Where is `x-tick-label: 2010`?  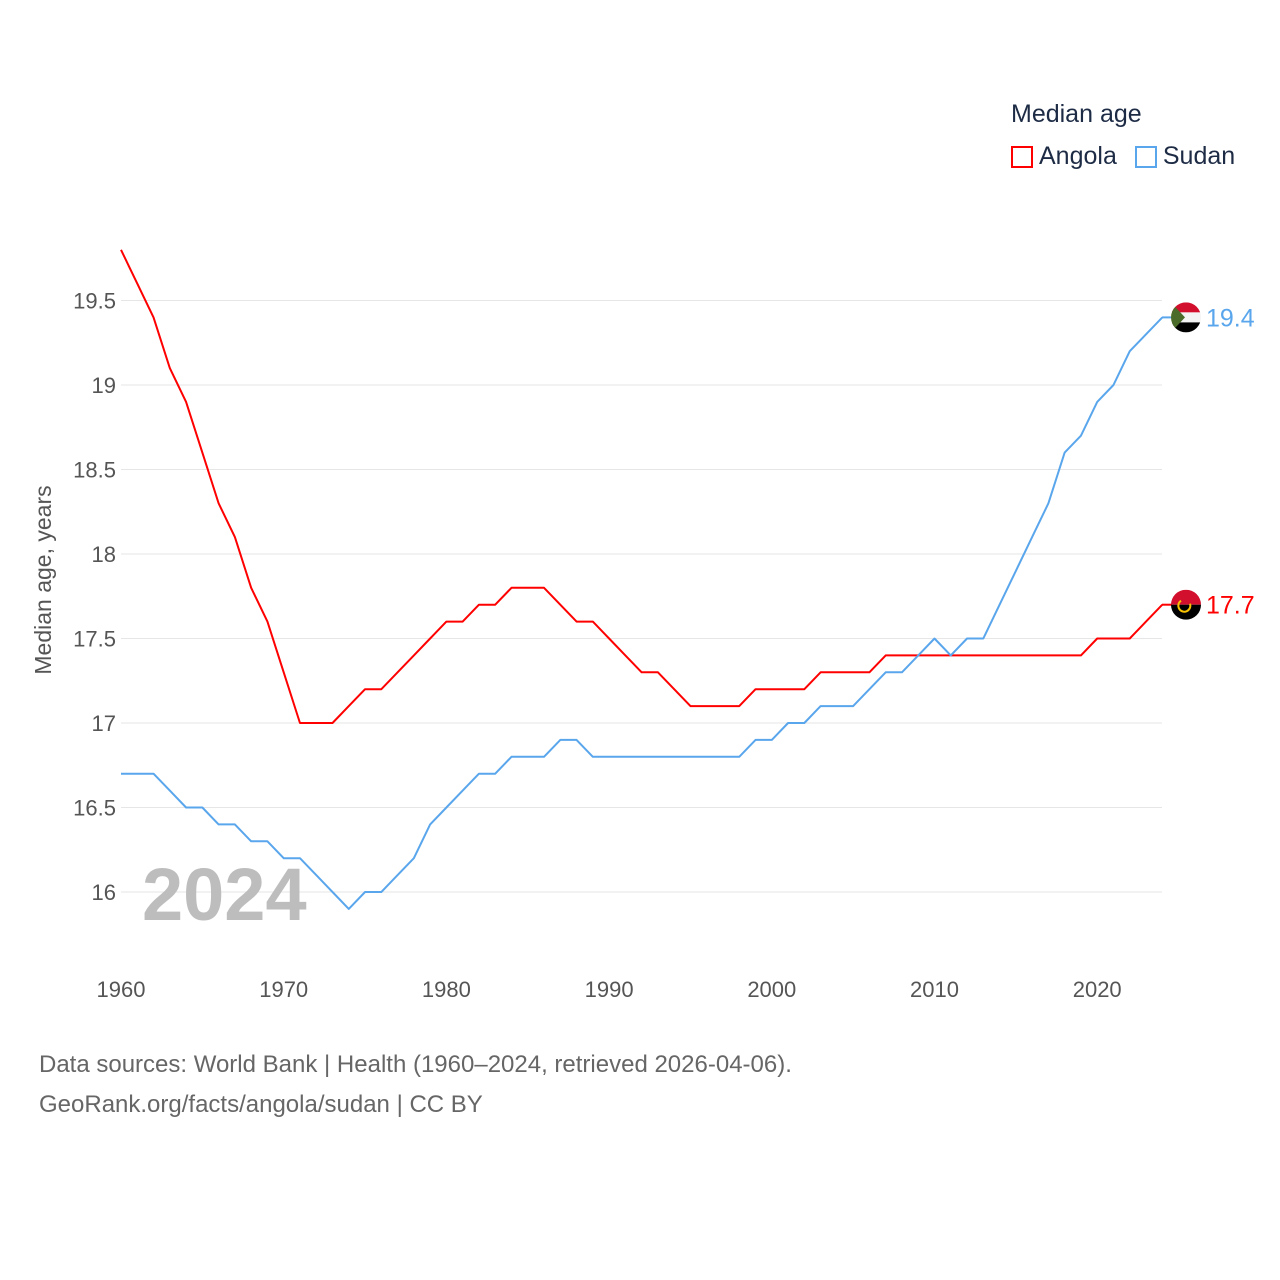
x-tick-label: 2010 is located at coordinates (934, 989).